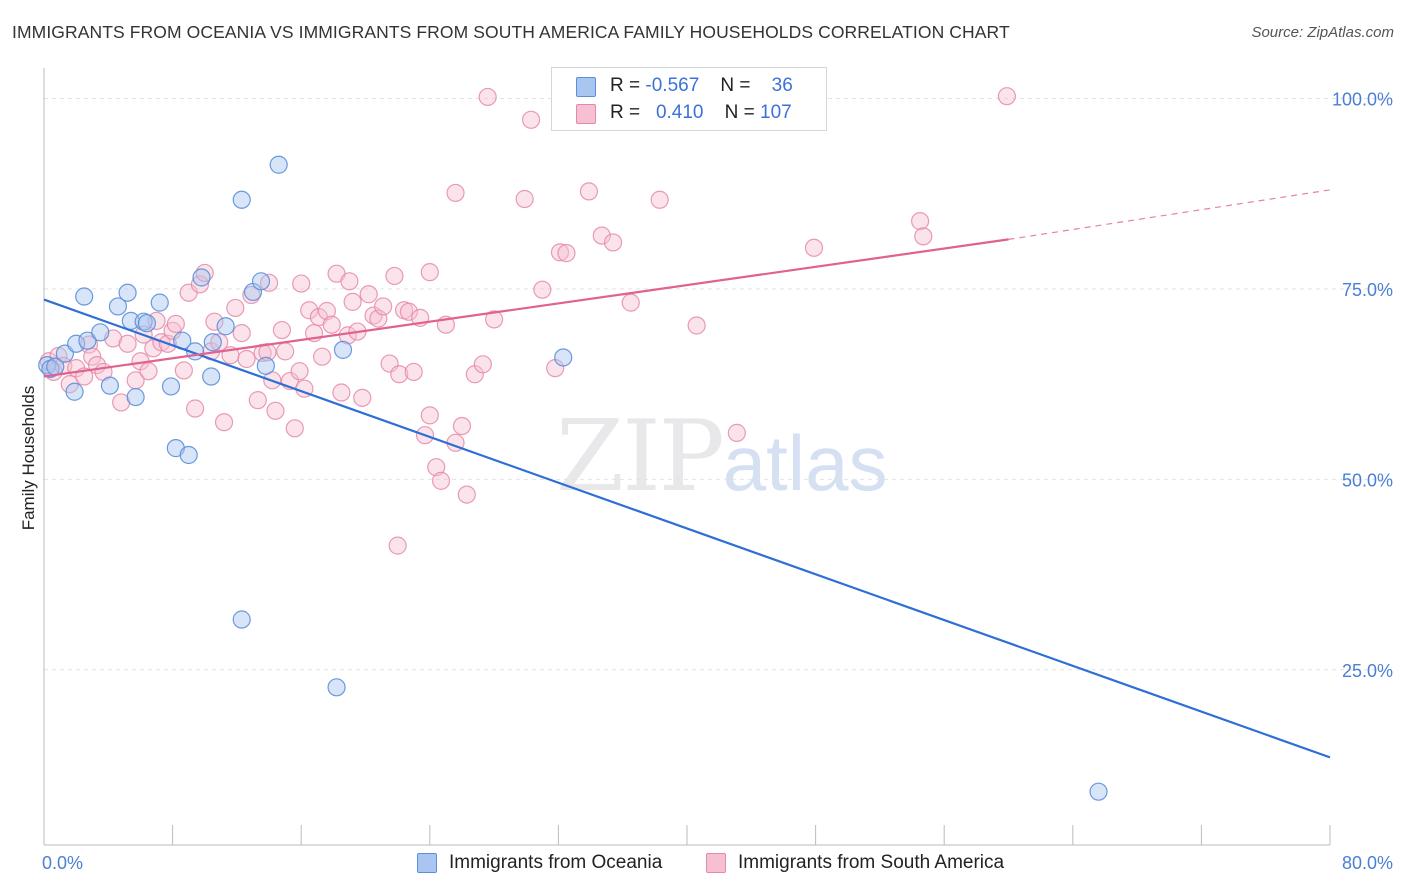  Describe the element at coordinates (1362, 99) in the screenshot. I see `y-tick-label-100: 100.0%` at that location.